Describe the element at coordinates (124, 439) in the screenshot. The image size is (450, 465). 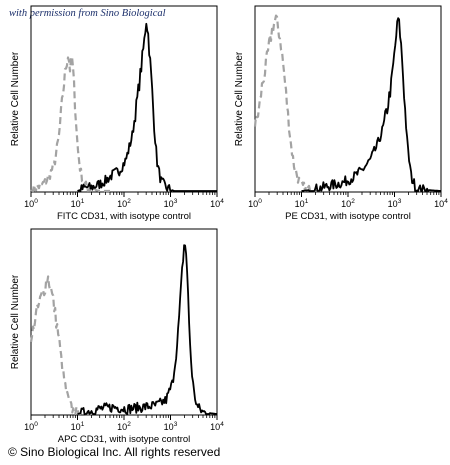
I see `x-axis-label: APC CD31, with isotype control` at that location.